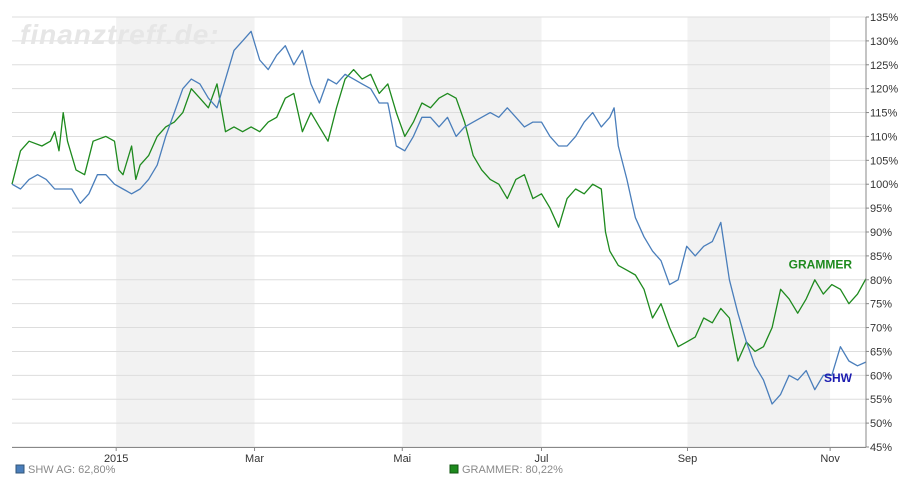 The width and height of the screenshot is (902, 483). I want to click on y-tick-label: 75%, so click(881, 305).